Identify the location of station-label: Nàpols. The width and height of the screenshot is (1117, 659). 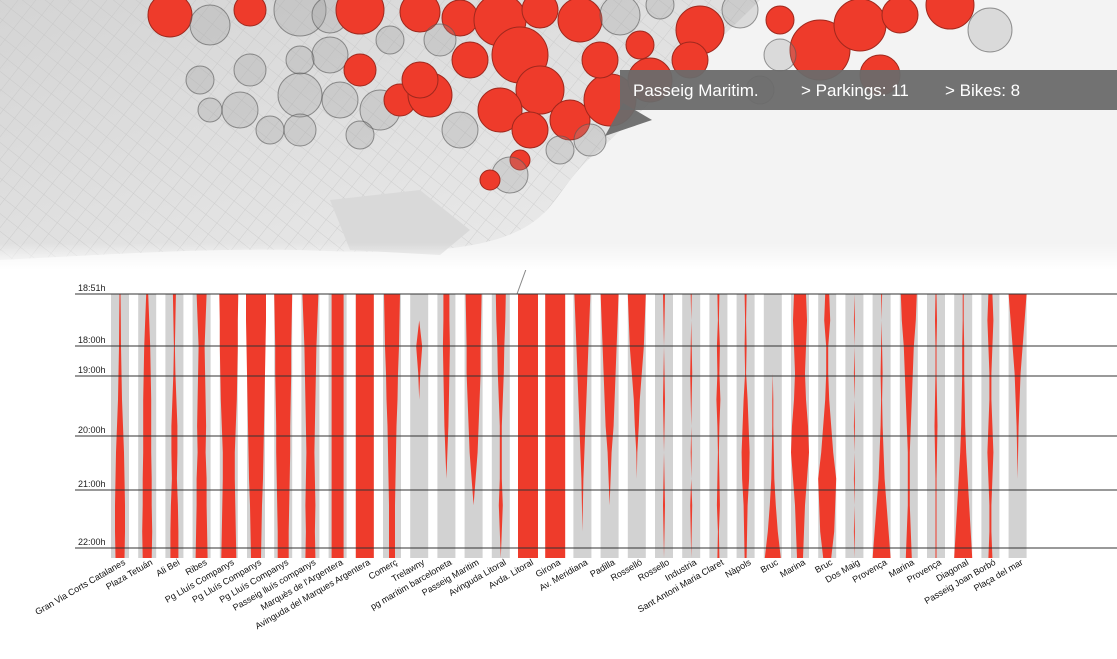
(738, 568).